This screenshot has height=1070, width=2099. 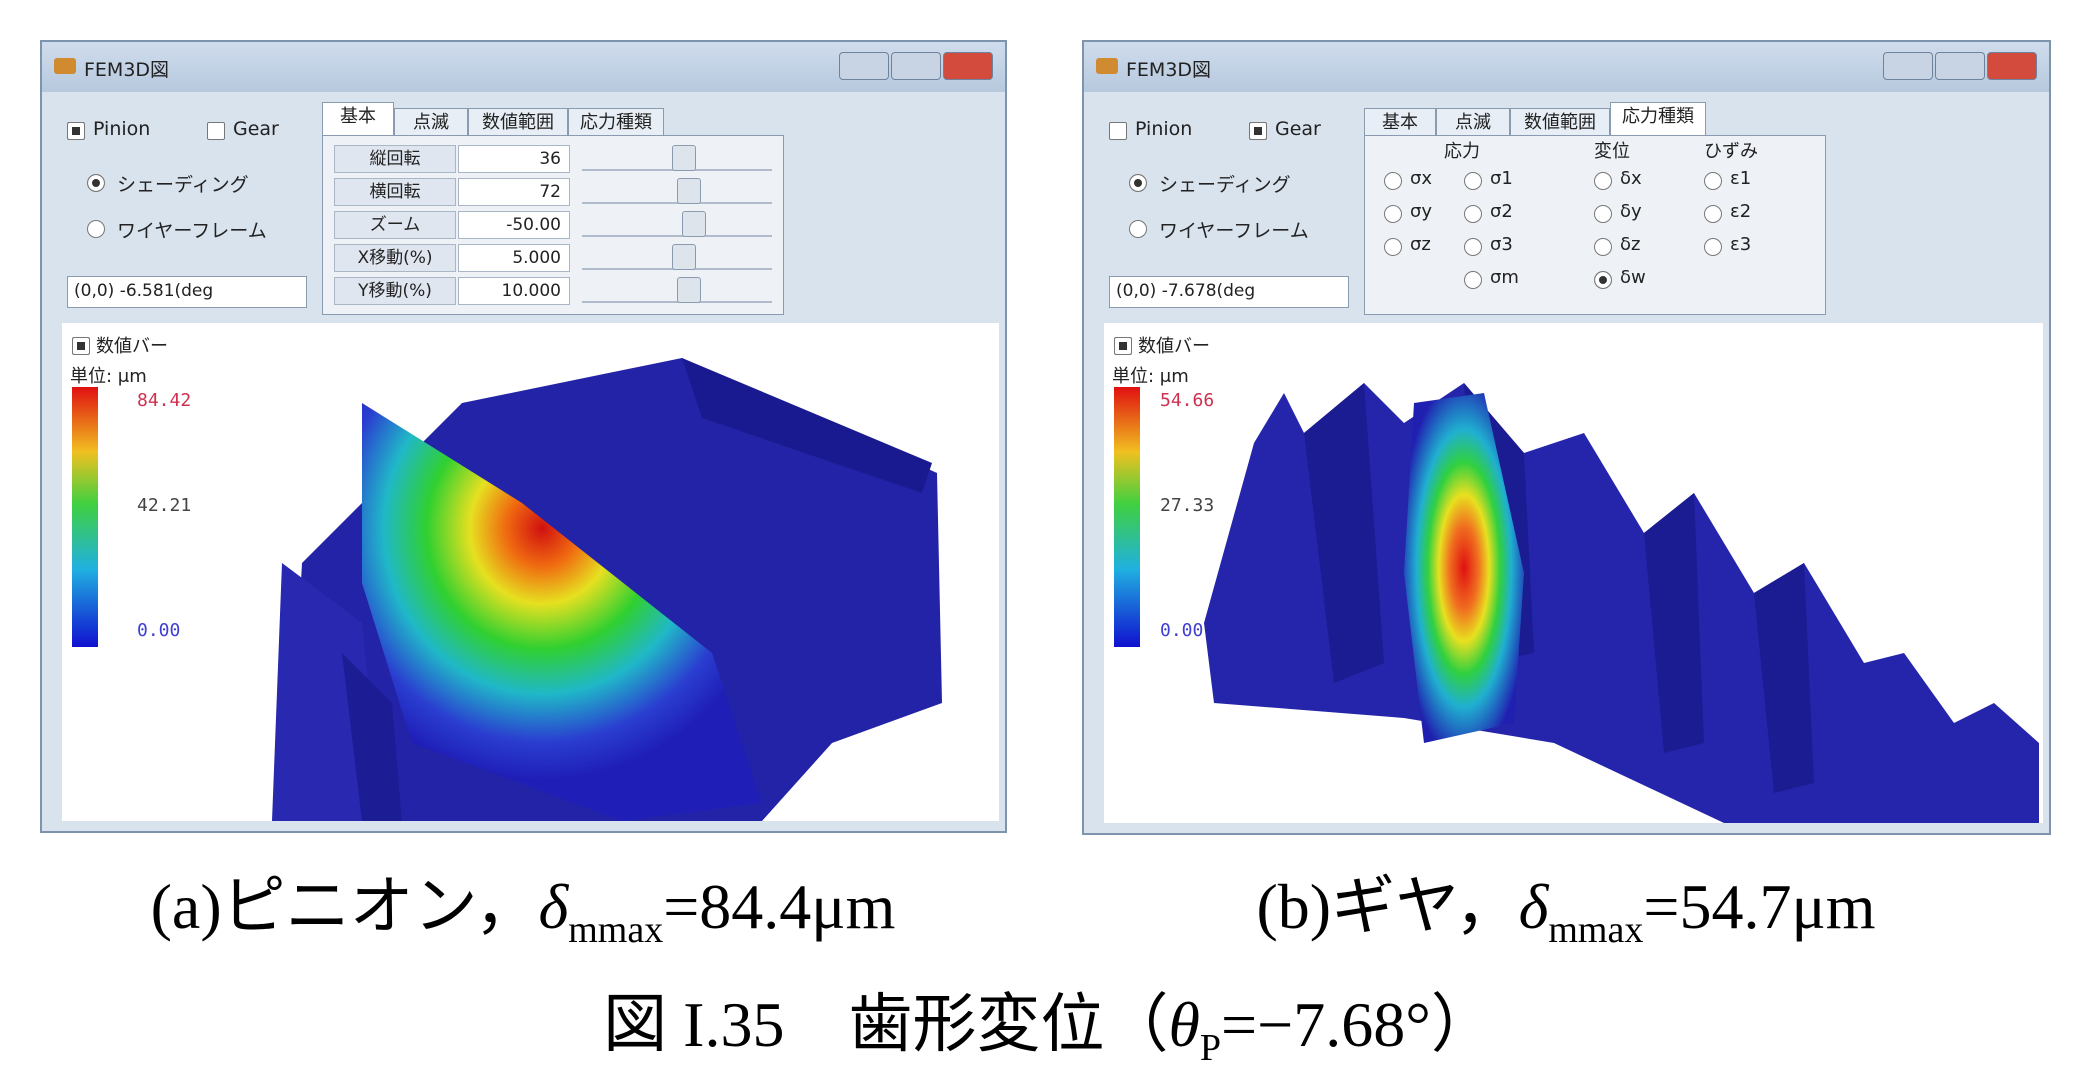 I want to click on slider, so click(x=677, y=226).